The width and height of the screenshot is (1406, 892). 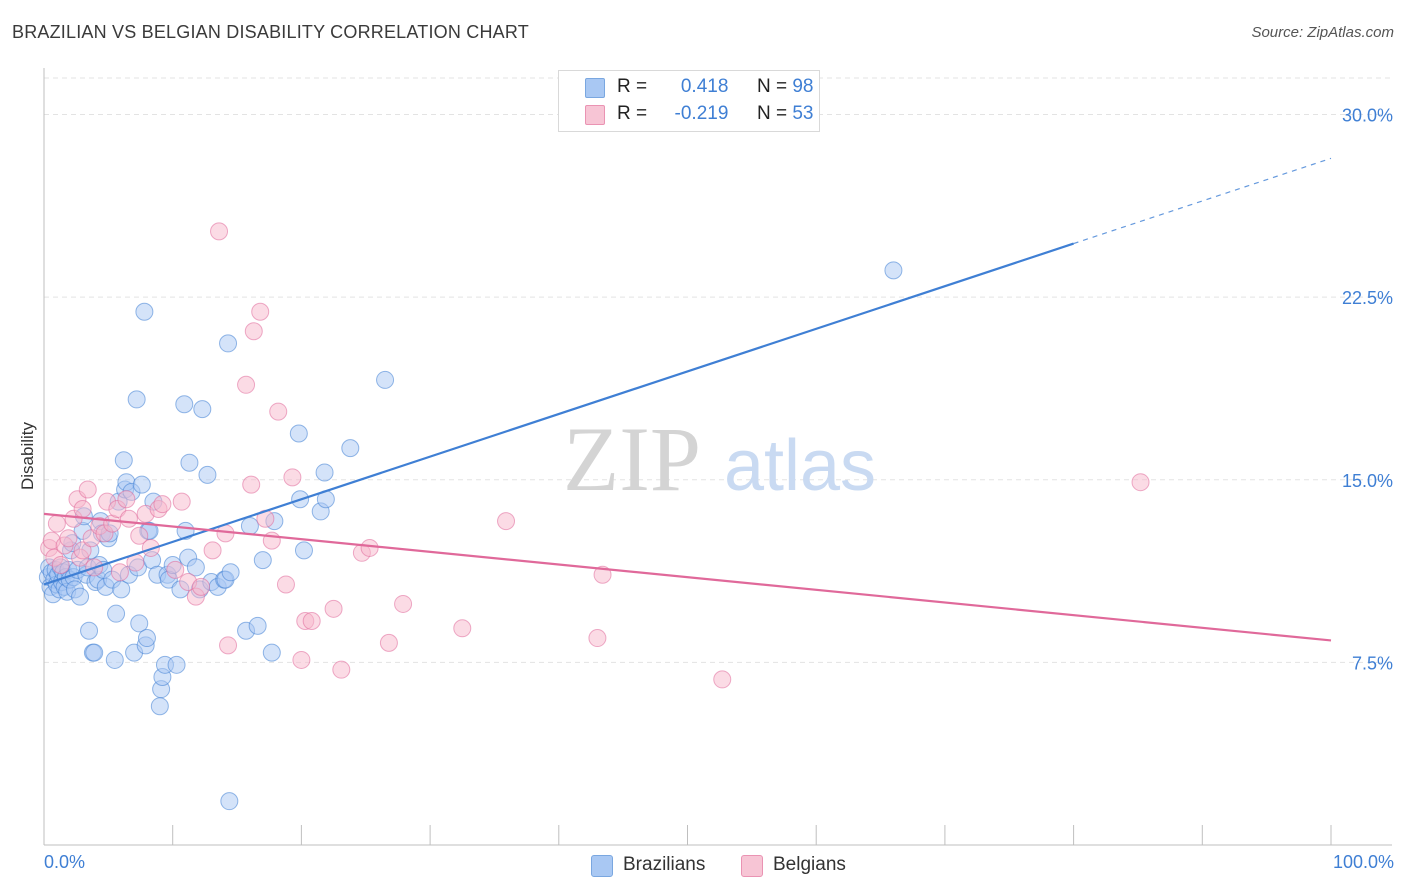 What do you see at coordinates (65, 862) in the screenshot?
I see `x-tick-min: 0.0%` at bounding box center [65, 862].